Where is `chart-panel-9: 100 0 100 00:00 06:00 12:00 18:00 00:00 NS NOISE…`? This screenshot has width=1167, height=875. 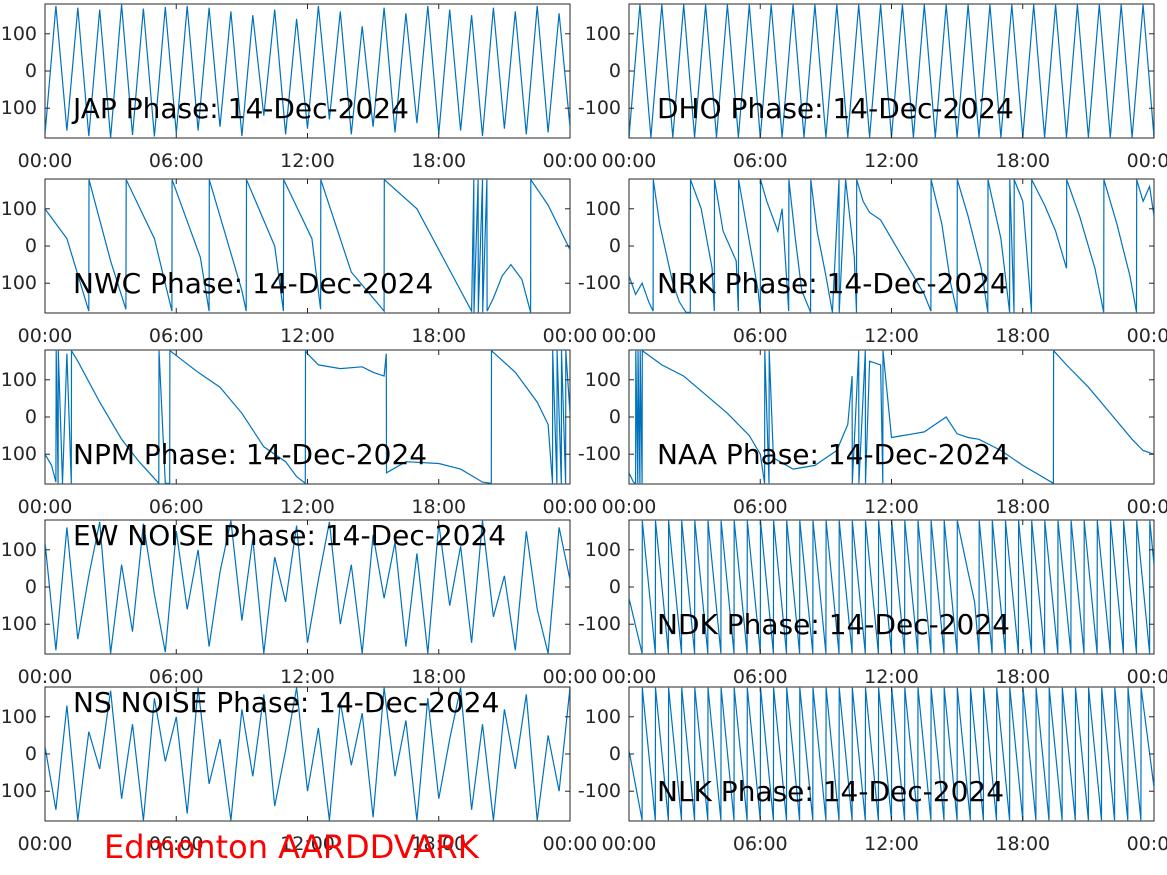 chart-panel-9: 100 0 100 00:00 06:00 12:00 18:00 00:00 NS NOISE… is located at coordinates (299, 770).